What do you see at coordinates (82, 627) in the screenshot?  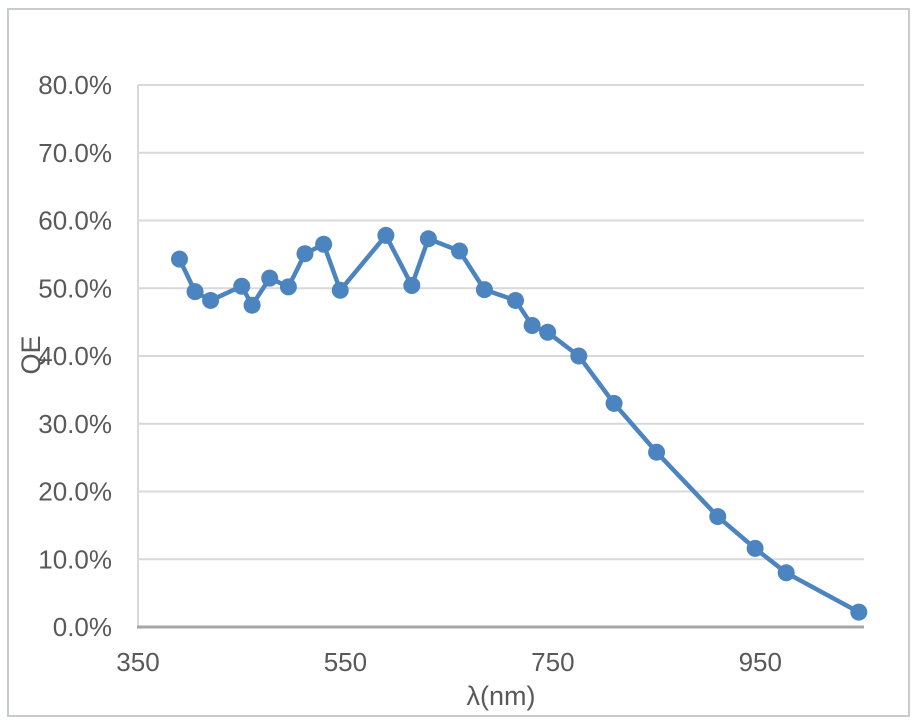 I see `y-tick-label: 0.0%` at bounding box center [82, 627].